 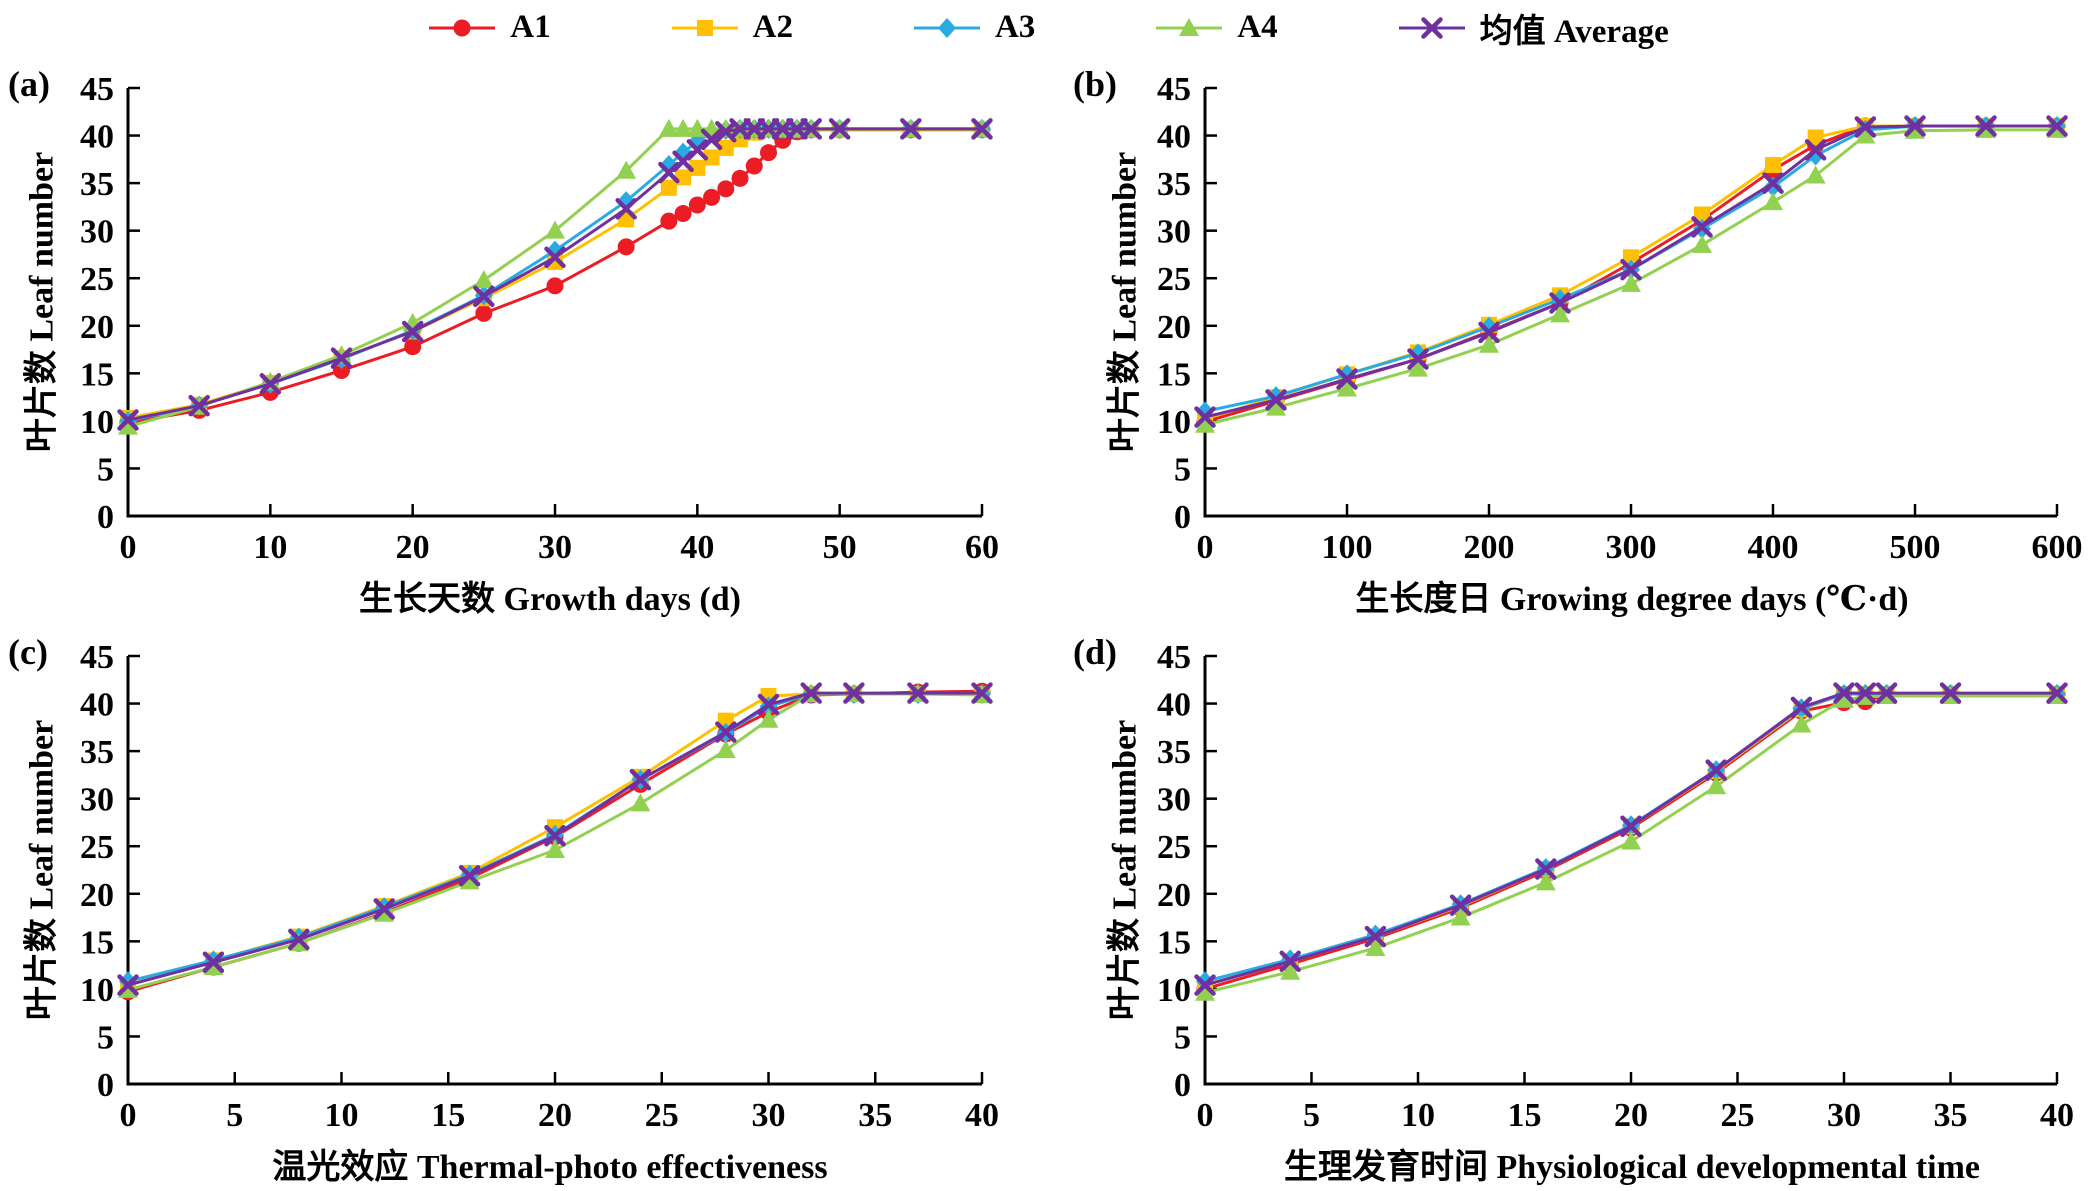 I want to click on series-A1, so click(x=555, y=276).